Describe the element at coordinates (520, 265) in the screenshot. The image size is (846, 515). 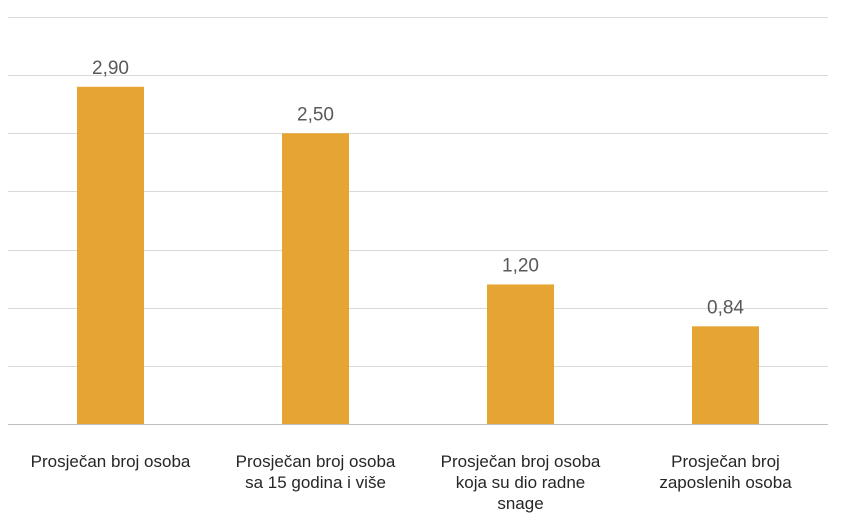
I see `data-label-3: 1,20` at that location.